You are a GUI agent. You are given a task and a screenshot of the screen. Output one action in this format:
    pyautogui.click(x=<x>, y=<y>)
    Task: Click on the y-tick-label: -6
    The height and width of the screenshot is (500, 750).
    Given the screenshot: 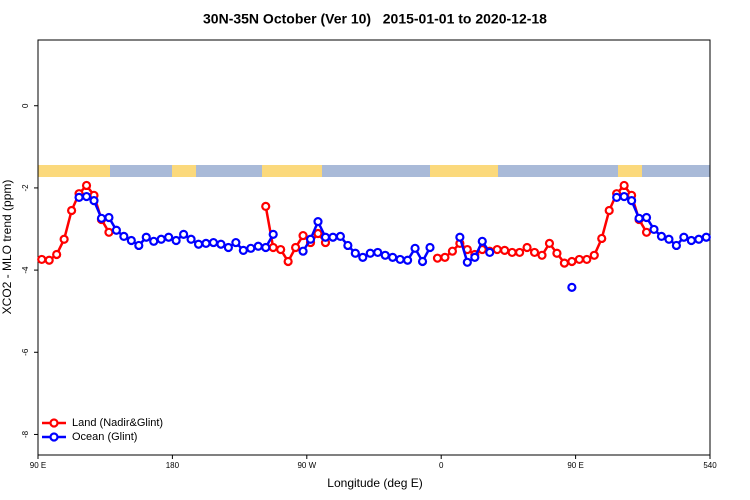 What is the action you would take?
    pyautogui.click(x=25, y=352)
    